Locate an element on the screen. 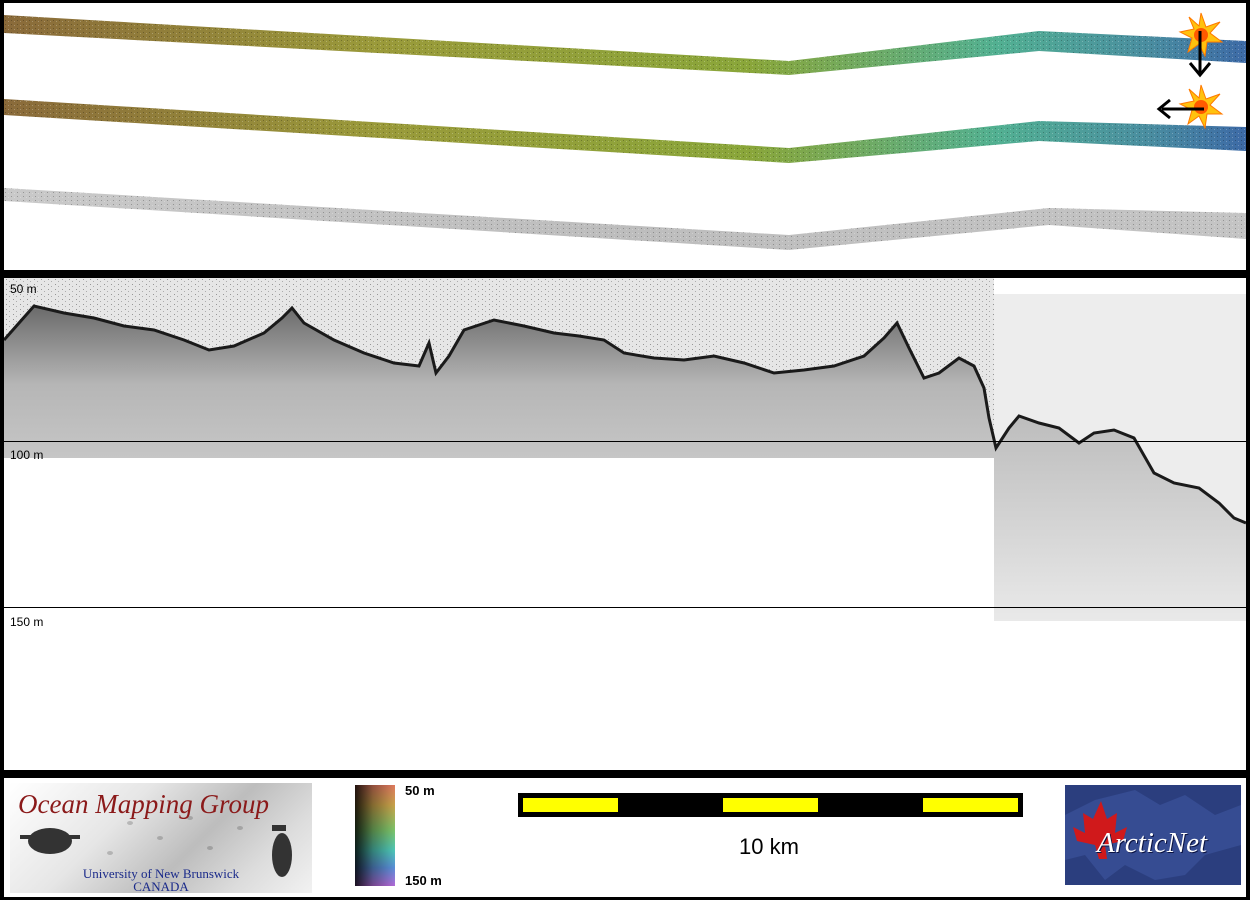 The height and width of the screenshot is (900, 1250). sun-icon is located at coordinates (1201, 107).